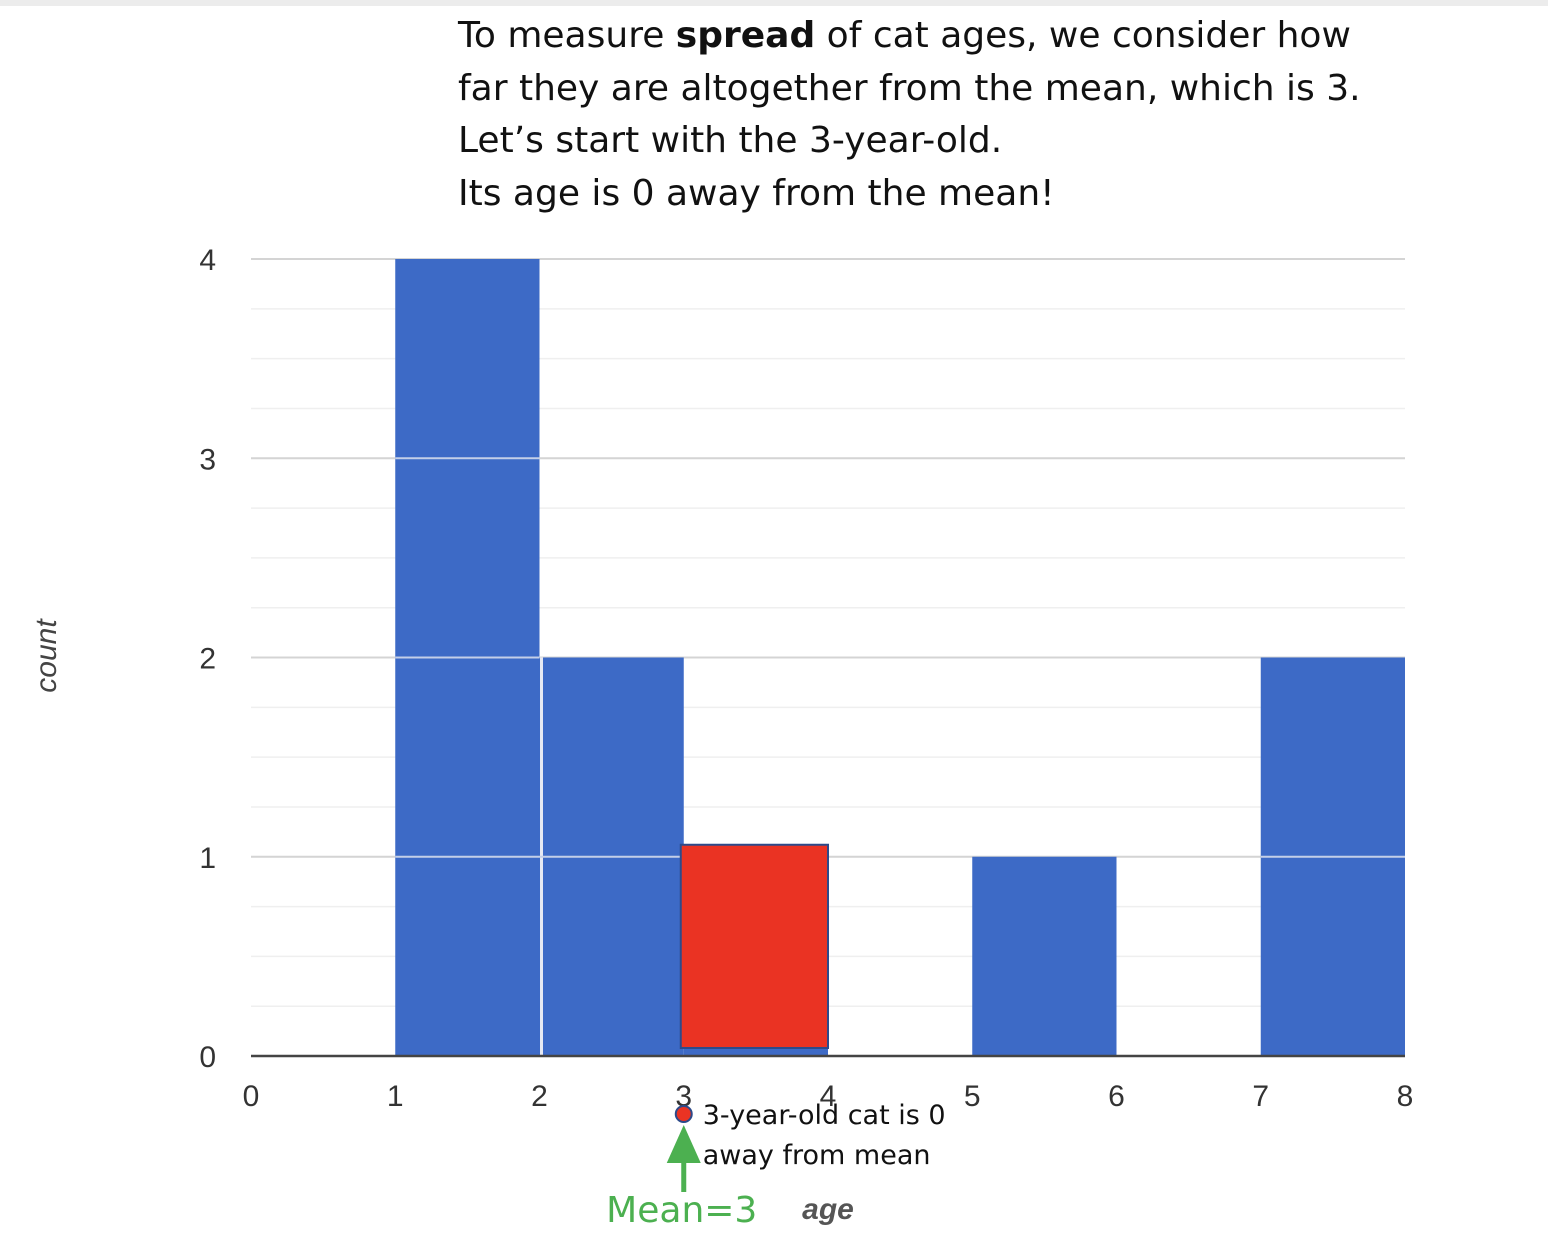 This screenshot has height=1252, width=1548. I want to click on intro-bold-word: spread, so click(745, 35).